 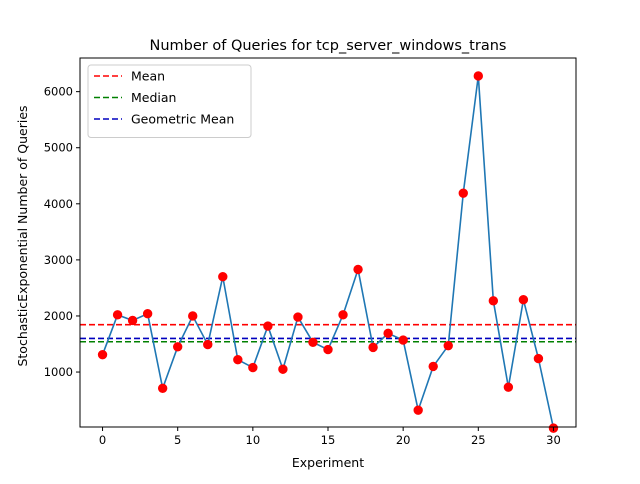 I want to click on y-tick-label: 4000, so click(x=58, y=204).